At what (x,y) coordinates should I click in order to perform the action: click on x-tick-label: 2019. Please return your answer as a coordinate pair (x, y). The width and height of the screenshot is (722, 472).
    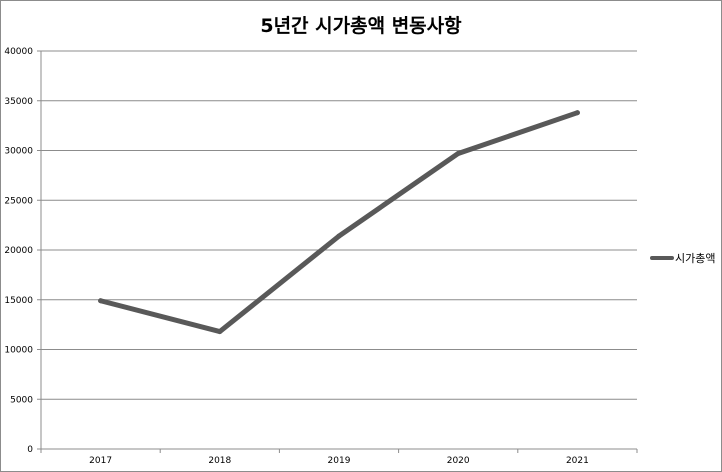
    Looking at the image, I should click on (339, 461).